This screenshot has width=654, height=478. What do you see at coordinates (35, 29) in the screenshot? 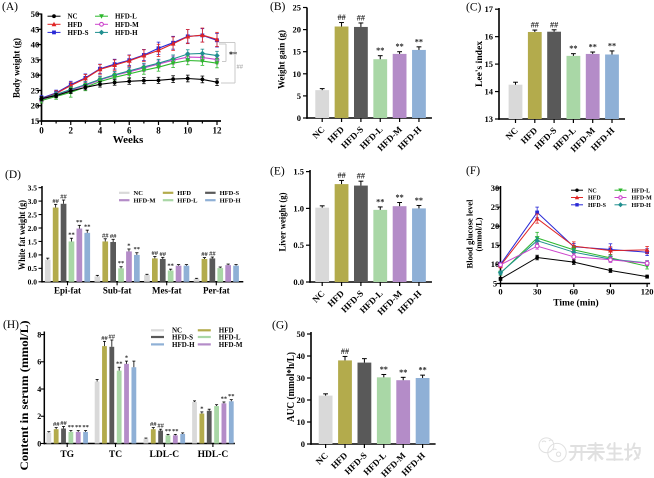
I see `svg-text: 45` at bounding box center [35, 29].